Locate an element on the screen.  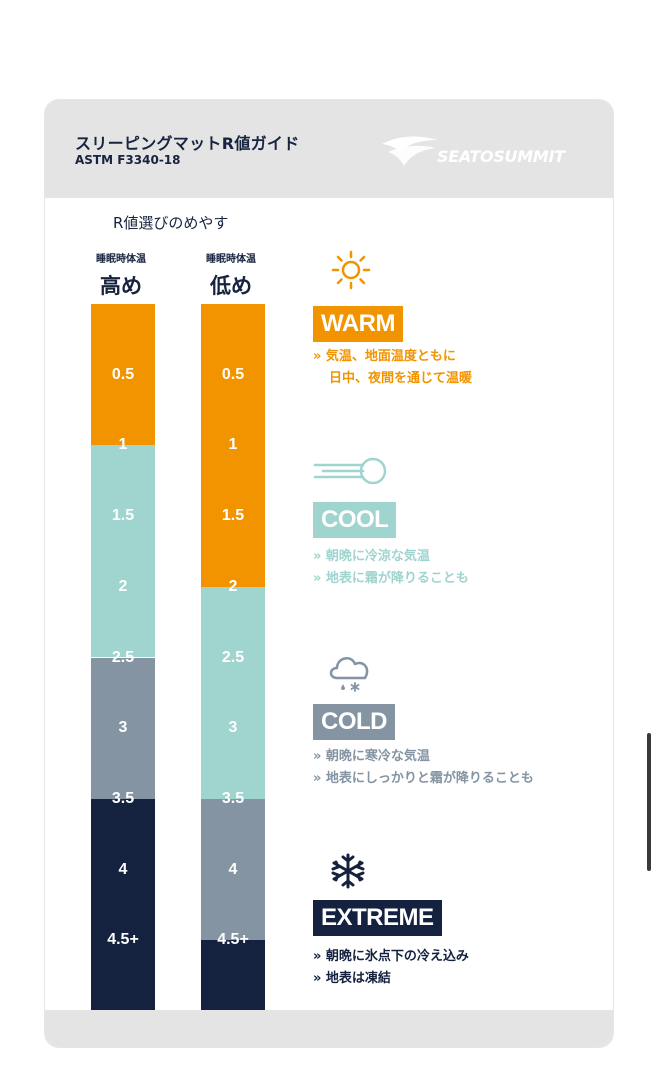
extreme-line-2: » 地表は凍結 is located at coordinates (352, 978).